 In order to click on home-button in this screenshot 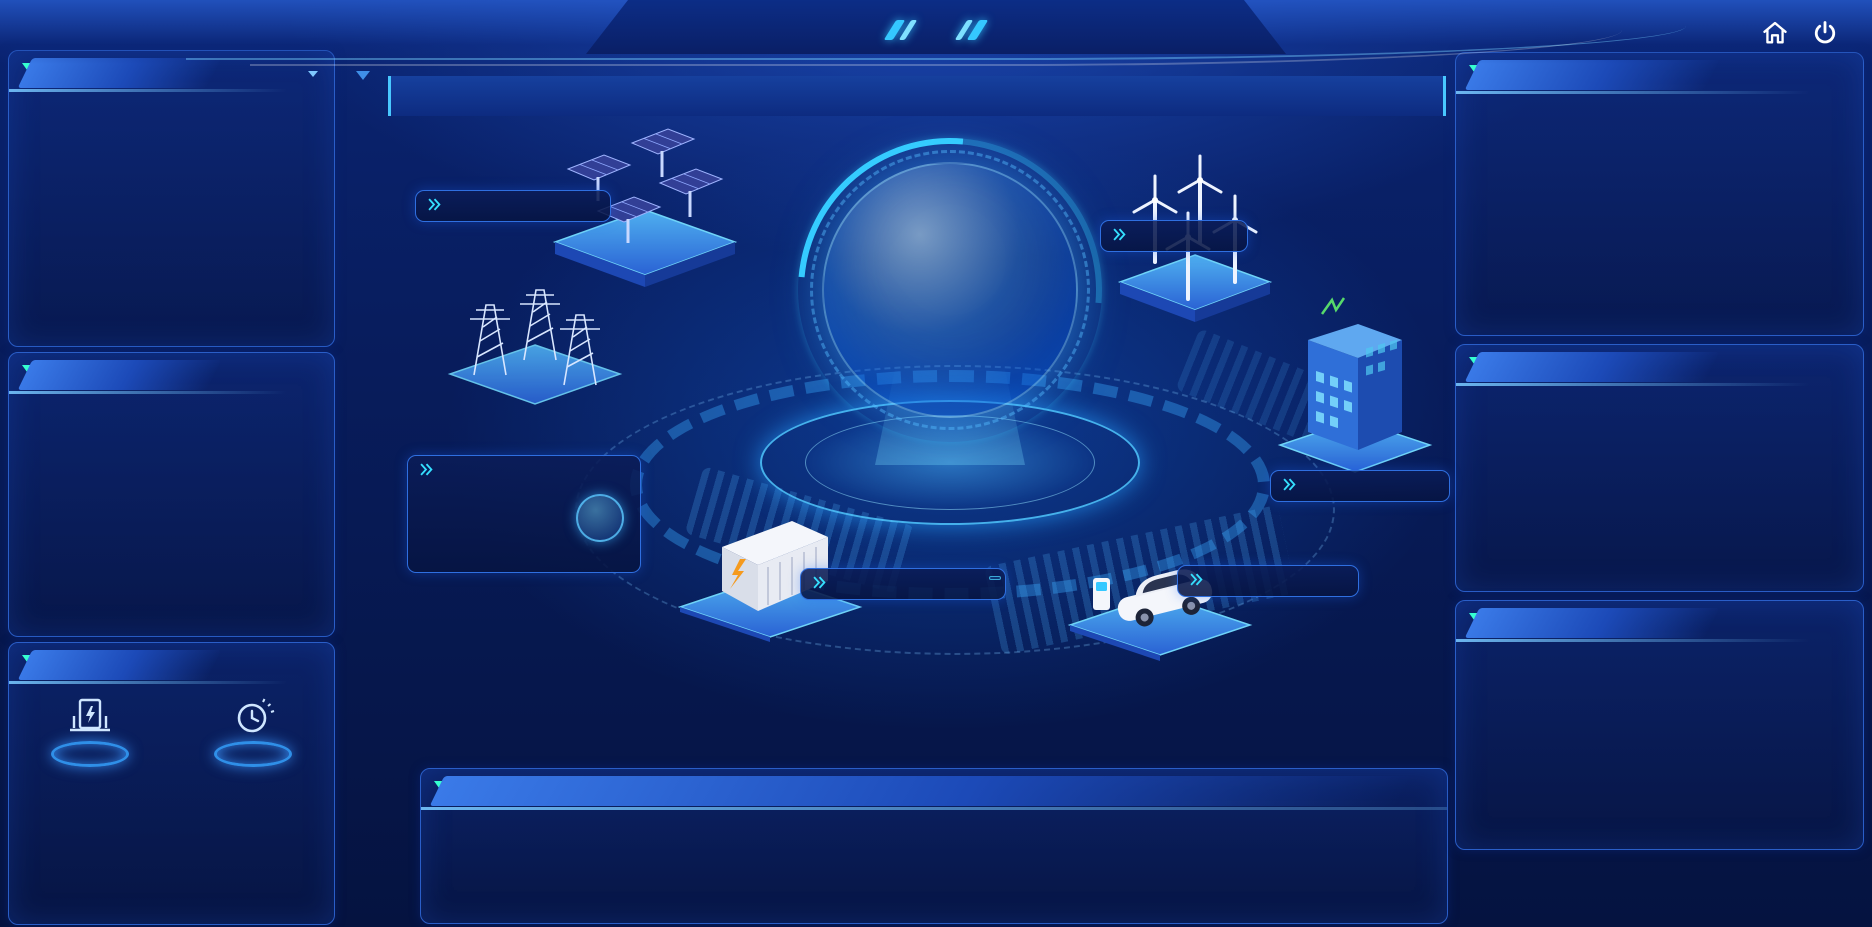, I will do `click(1775, 33)`.